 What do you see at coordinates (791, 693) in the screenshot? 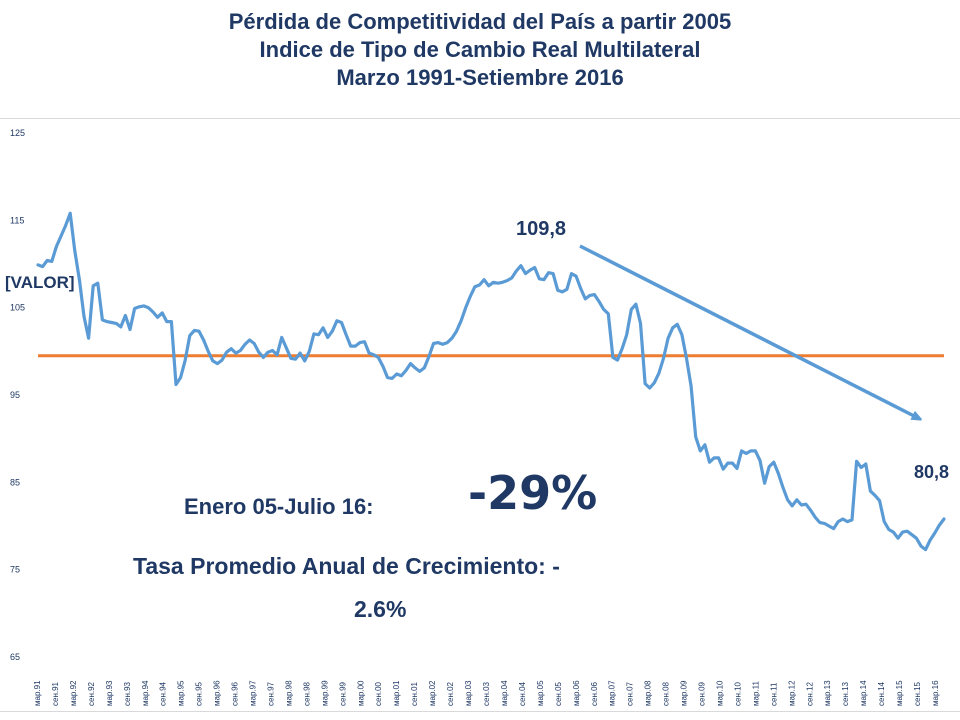
I see `x-tick-label: мар.12` at bounding box center [791, 693].